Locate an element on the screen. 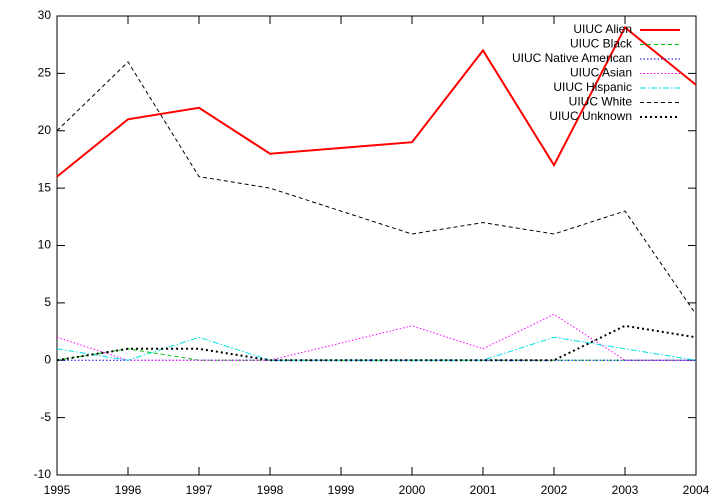  y-tick-label: 15 is located at coordinates (45, 187).